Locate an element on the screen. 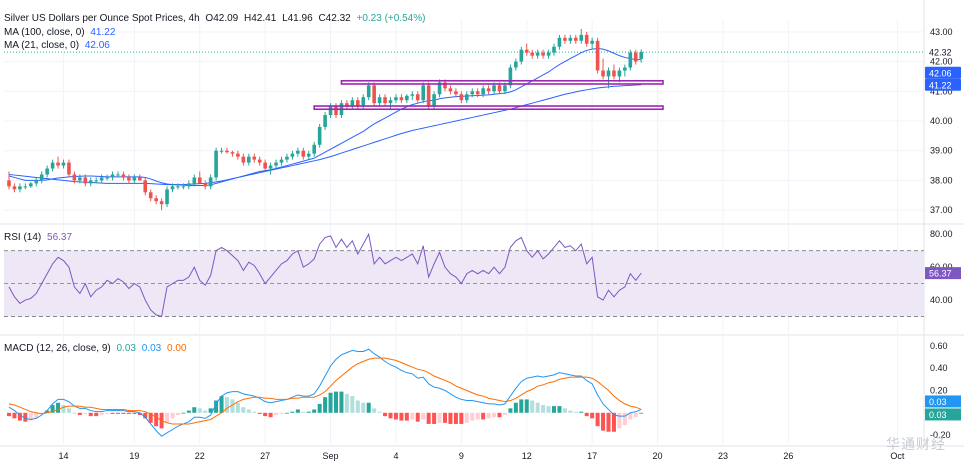 The width and height of the screenshot is (964, 471). low-value: 41.96 is located at coordinates (300, 18).